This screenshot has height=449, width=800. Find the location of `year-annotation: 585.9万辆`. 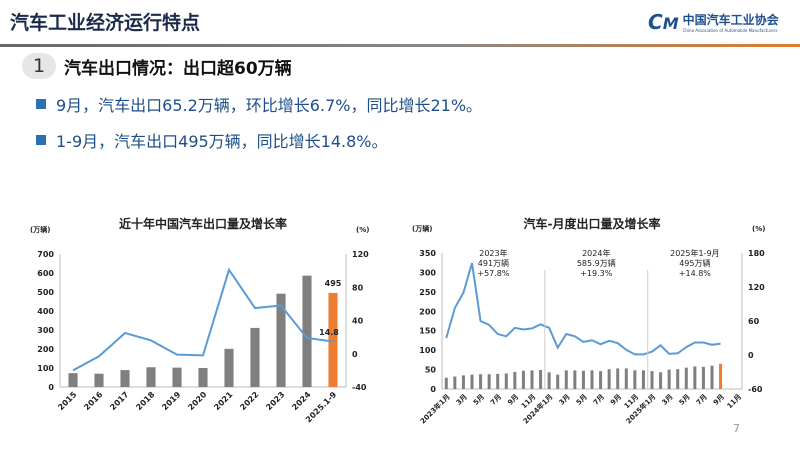

year-annotation: 585.9万辆 is located at coordinates (596, 263).